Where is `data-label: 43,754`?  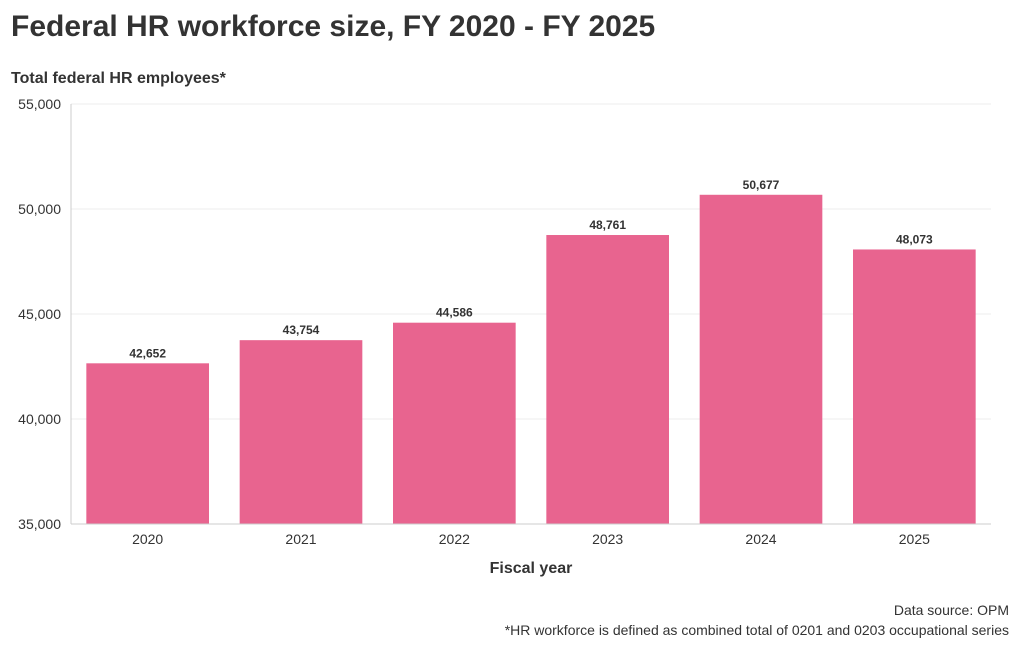
data-label: 43,754 is located at coordinates (301, 330).